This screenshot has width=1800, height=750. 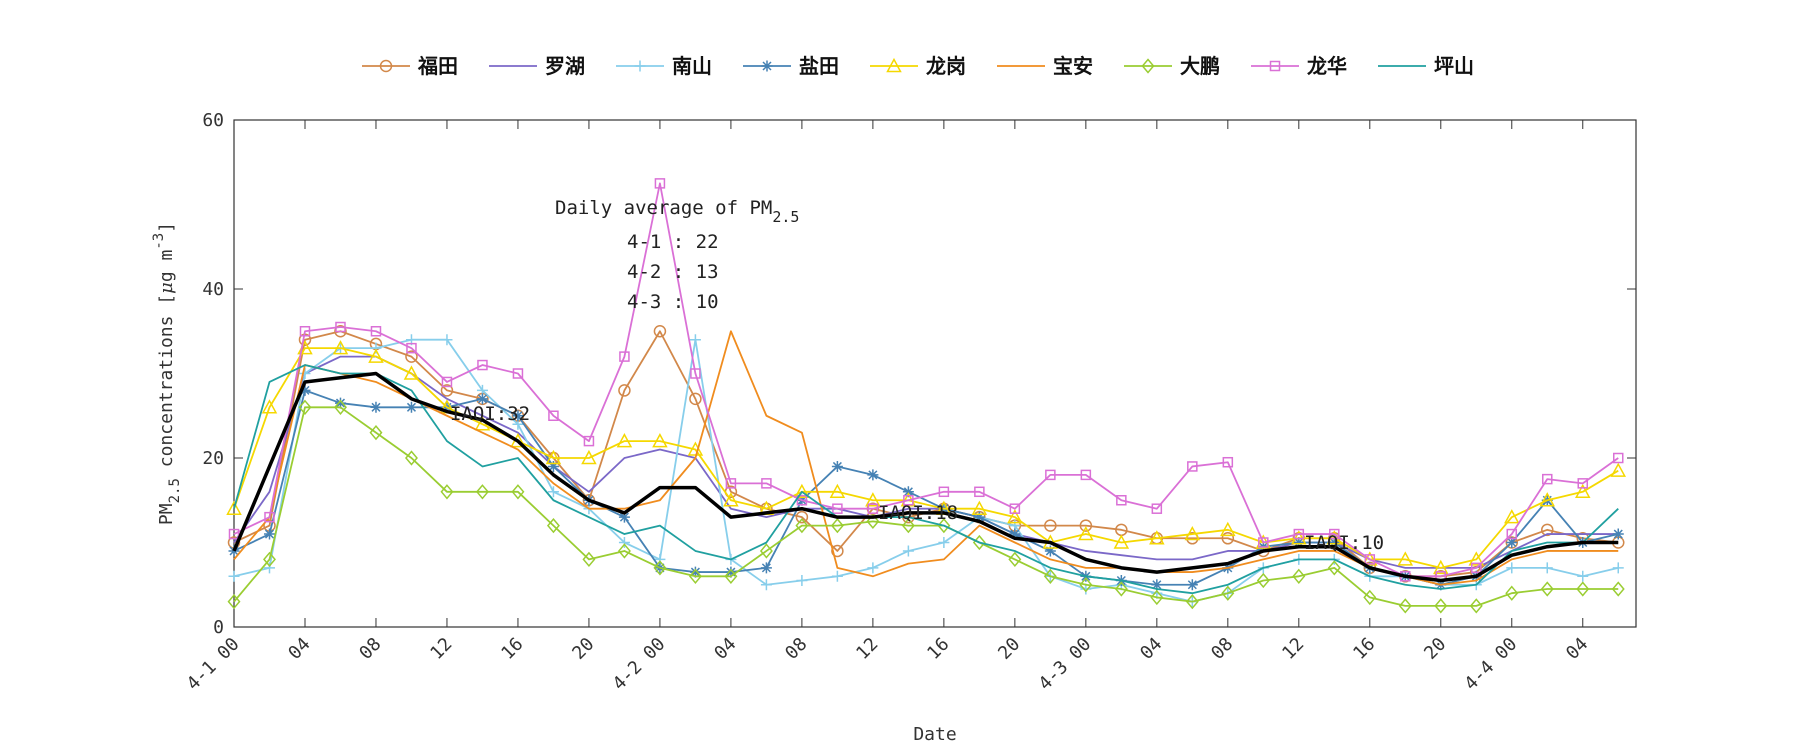 I want to click on annotation-line: 4-1 : 22, so click(x=673, y=242).